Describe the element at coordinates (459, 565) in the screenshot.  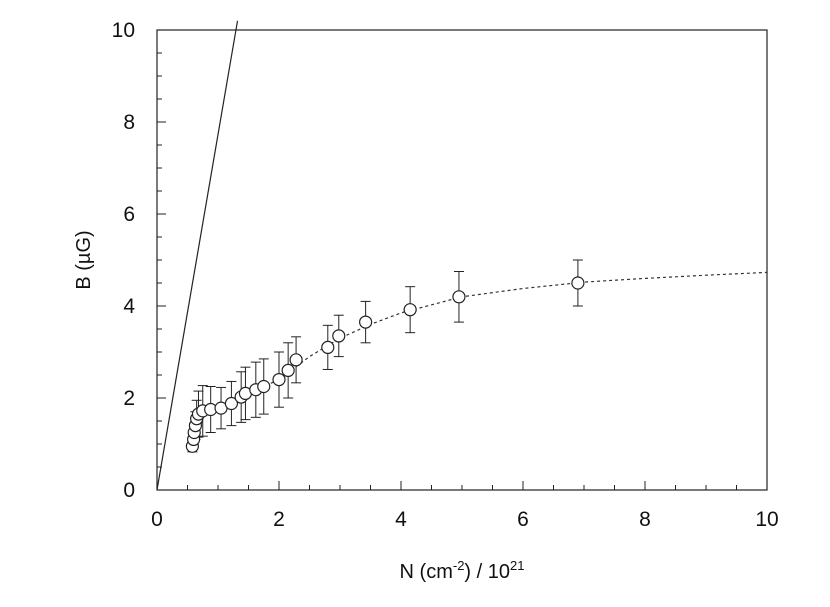
I see `x-axis-label-sup1: -2` at that location.